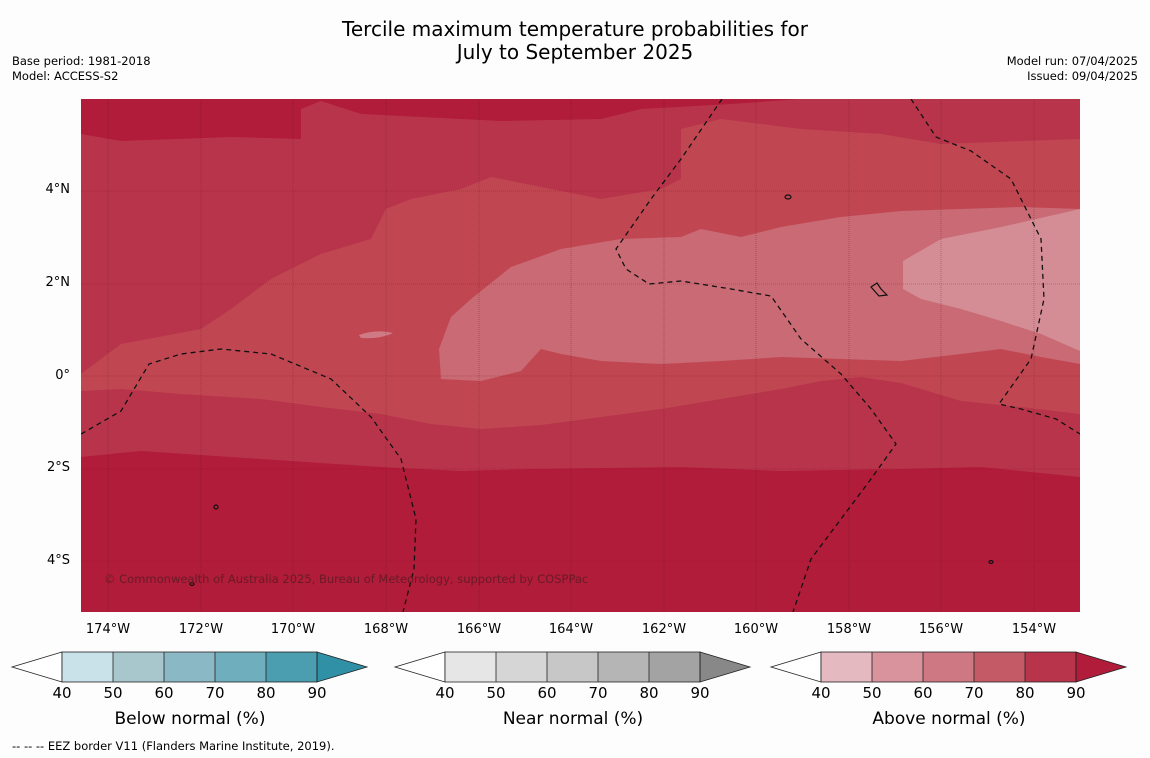 The image size is (1150, 758). Describe the element at coordinates (58, 282) in the screenshot. I see `lat-label: 2°N` at that location.